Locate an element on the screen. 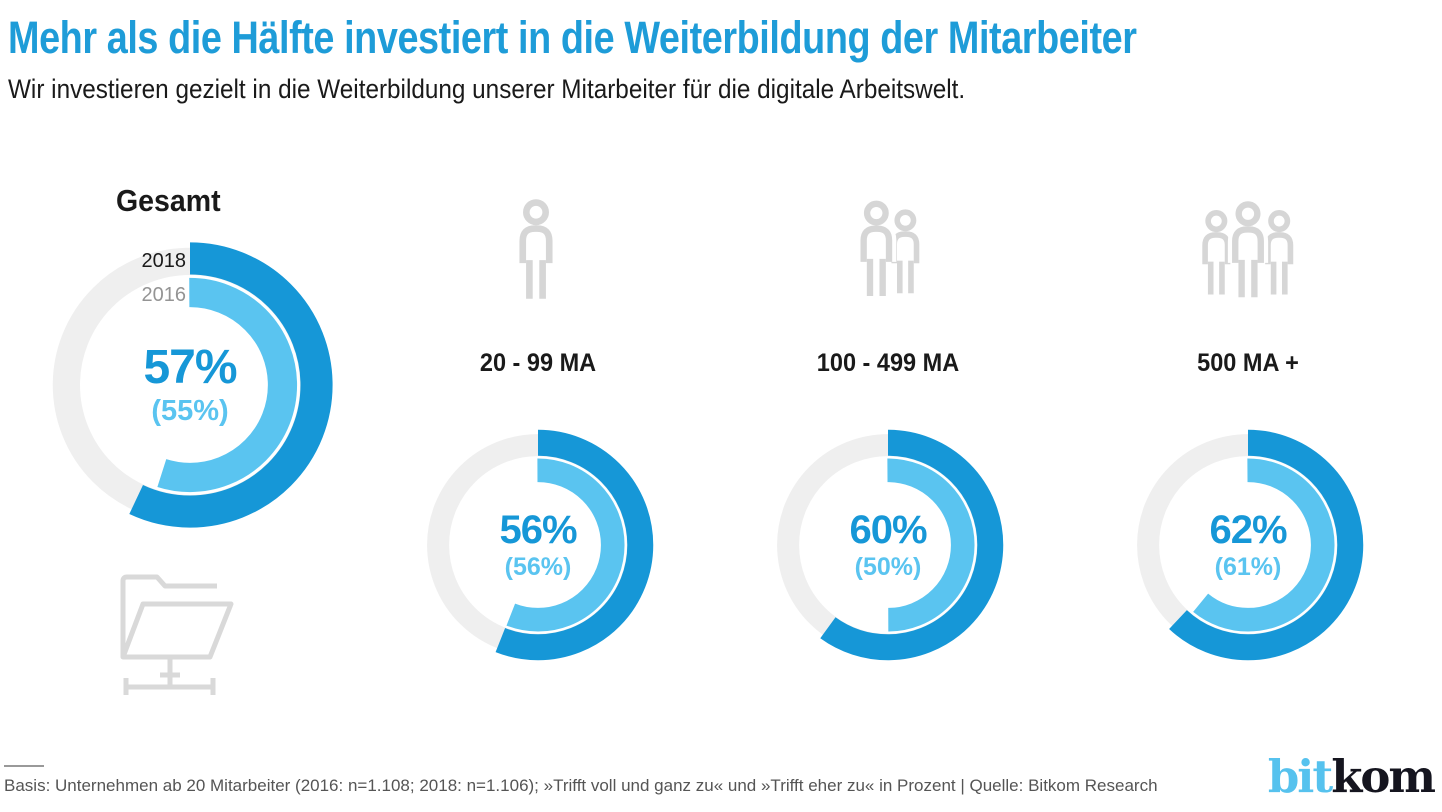  value-2016-20-99: (56%) is located at coordinates (538, 567).